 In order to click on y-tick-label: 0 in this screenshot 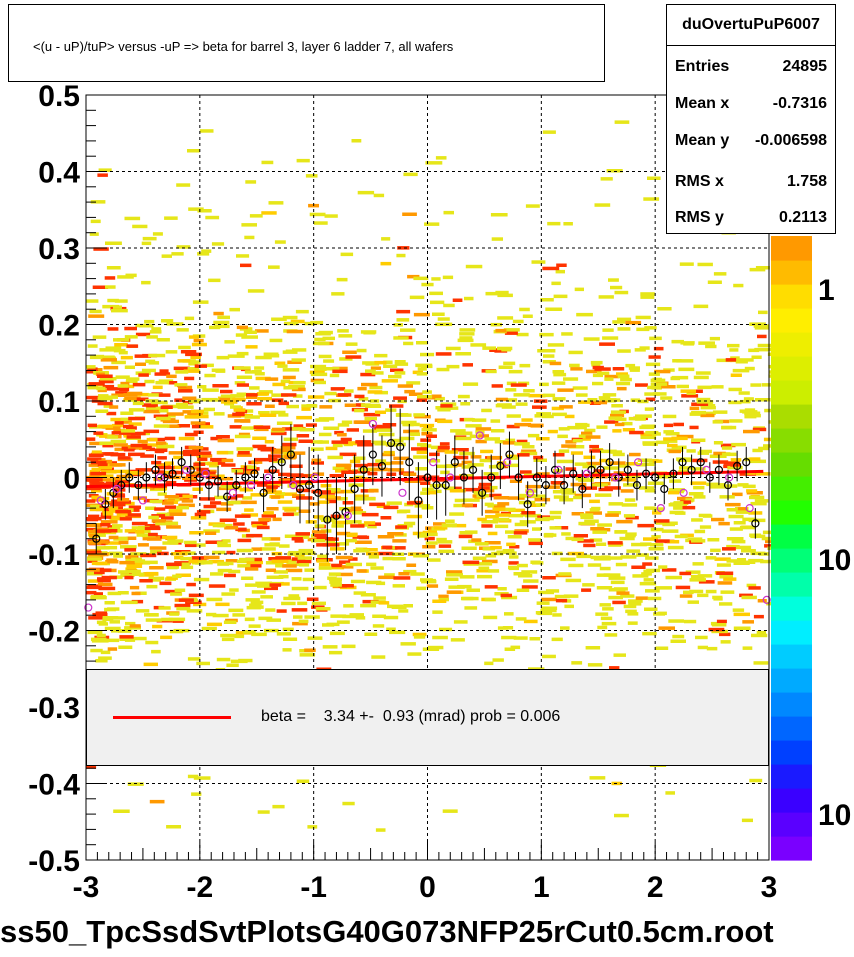, I will do `click(71, 479)`.